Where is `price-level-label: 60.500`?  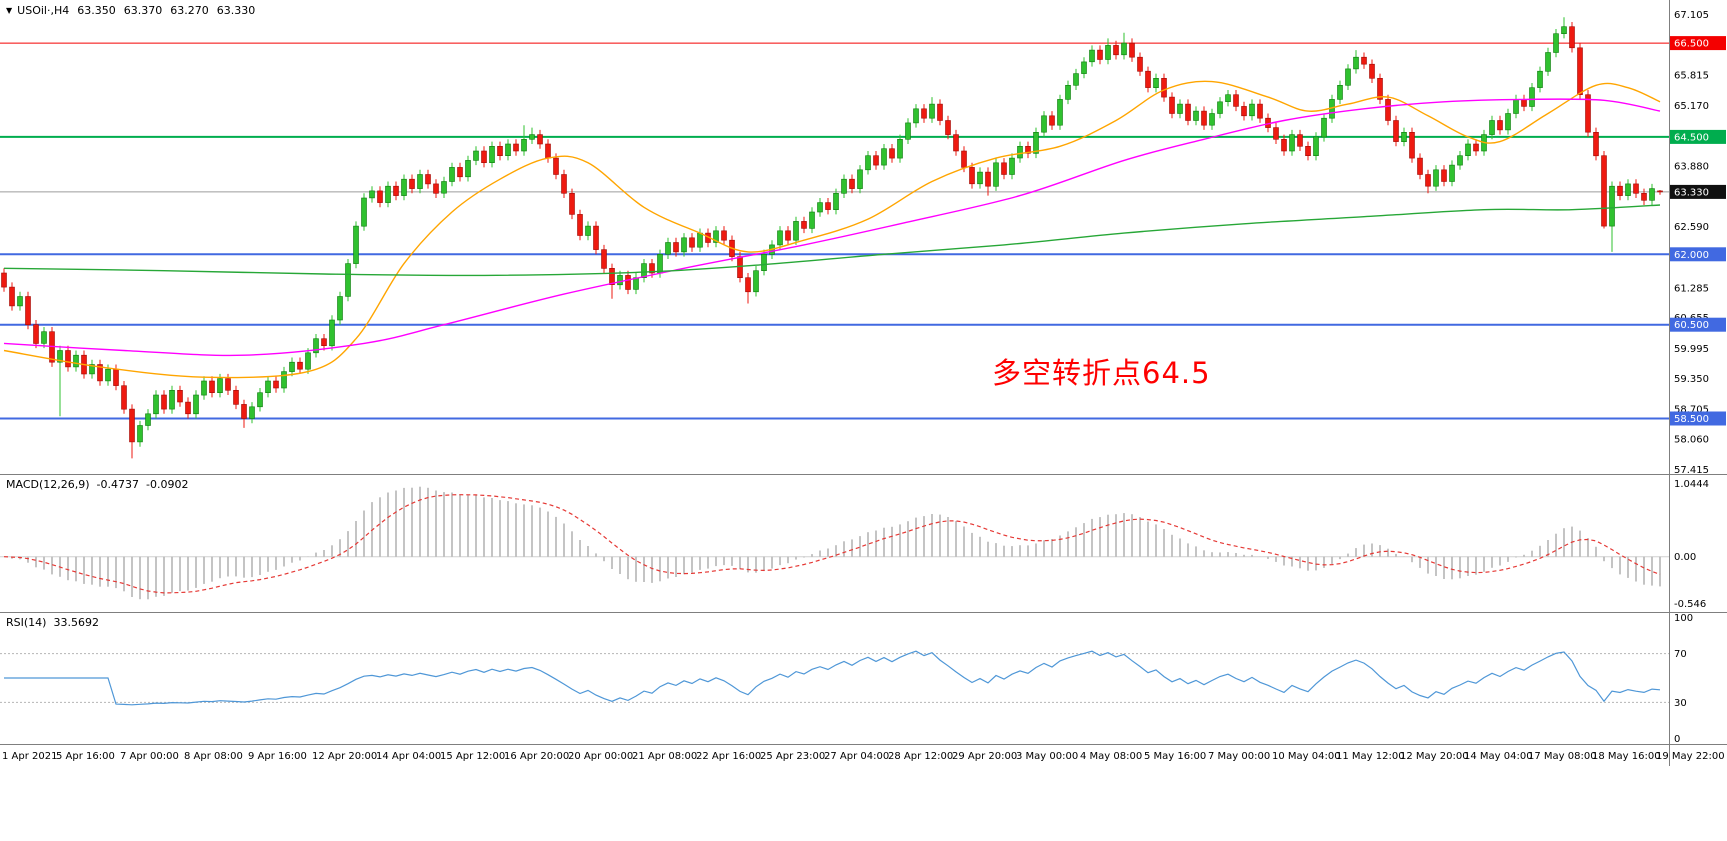 price-level-label: 60.500 is located at coordinates (1698, 324).